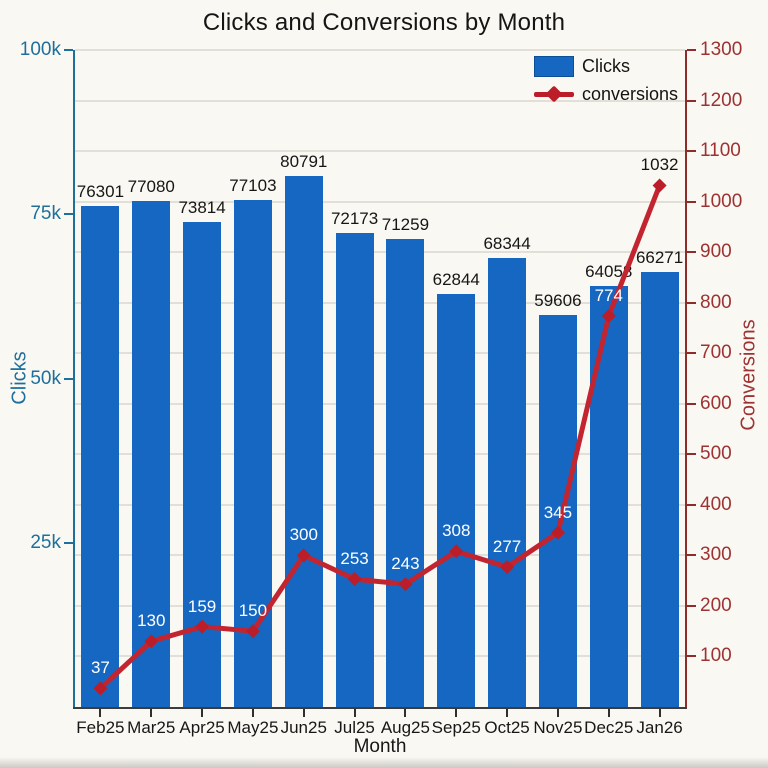  Describe the element at coordinates (384, 22) in the screenshot. I see `chart-title: Clicks and Conversions by Month` at that location.